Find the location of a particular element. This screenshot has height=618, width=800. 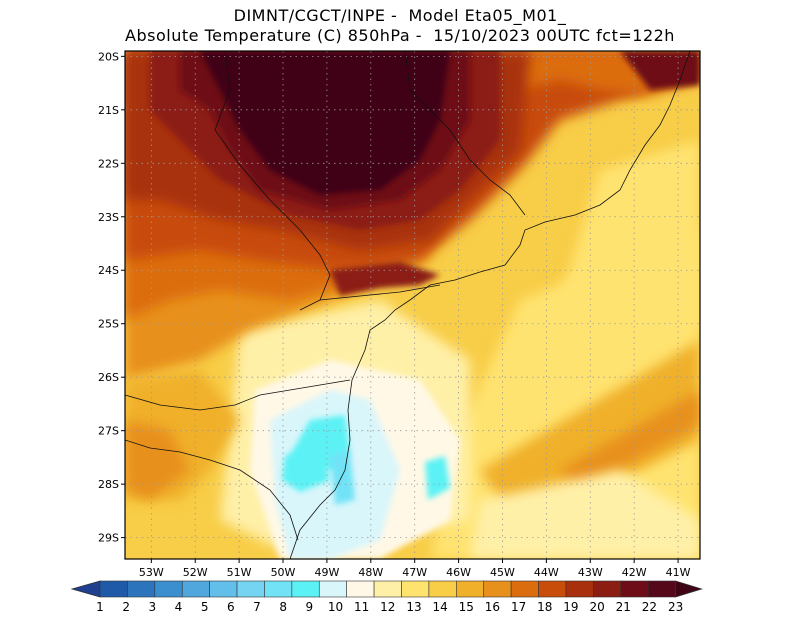

colorbar-label: 2 is located at coordinates (126, 607).